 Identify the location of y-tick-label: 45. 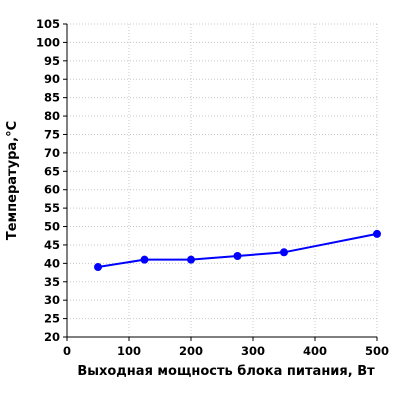
(52, 245).